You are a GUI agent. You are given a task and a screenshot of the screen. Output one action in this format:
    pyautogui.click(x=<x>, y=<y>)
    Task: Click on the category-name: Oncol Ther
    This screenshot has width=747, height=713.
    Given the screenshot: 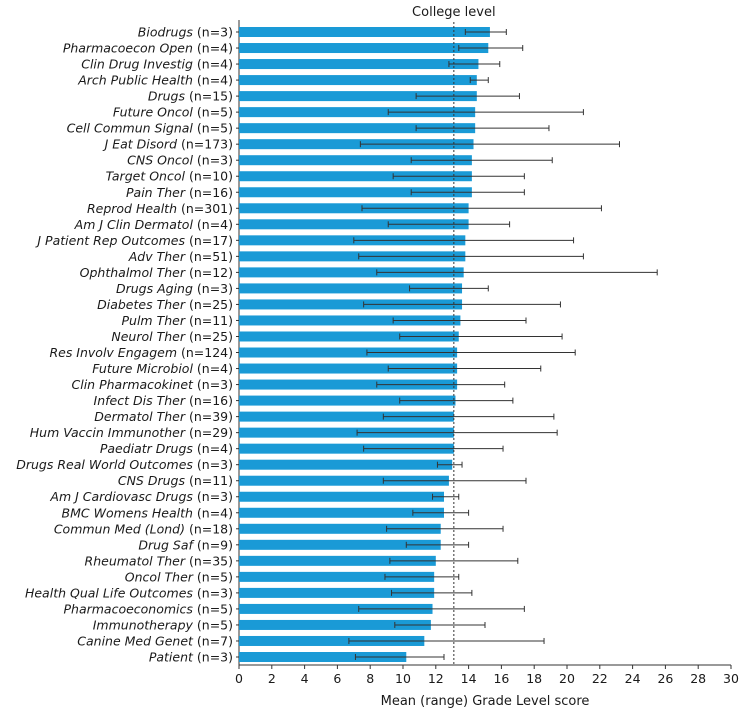 What is the action you would take?
    pyautogui.click(x=159, y=576)
    